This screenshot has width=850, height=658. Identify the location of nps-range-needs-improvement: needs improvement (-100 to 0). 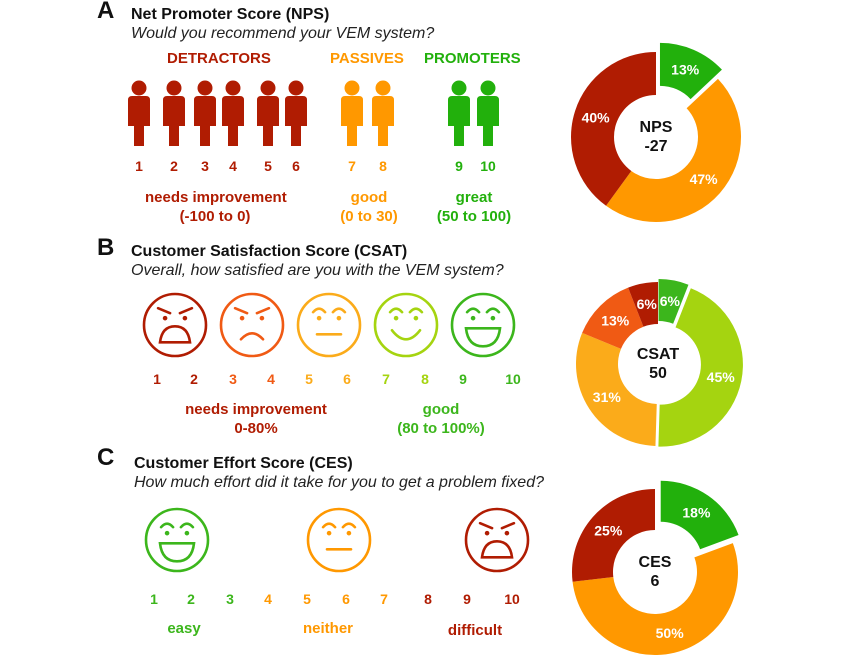
(216, 207).